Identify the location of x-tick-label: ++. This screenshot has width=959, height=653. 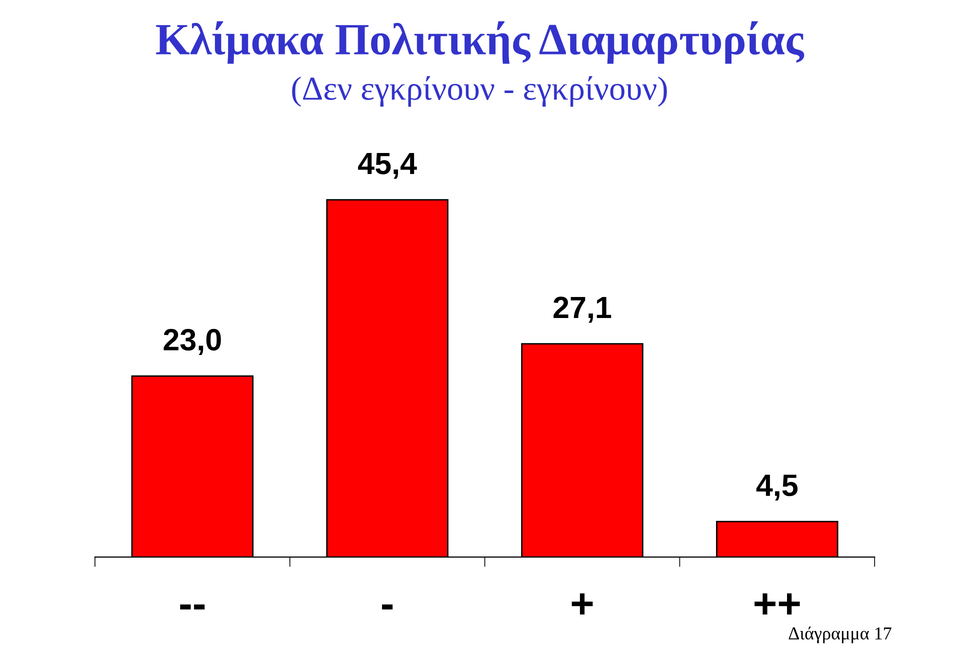
(777, 603).